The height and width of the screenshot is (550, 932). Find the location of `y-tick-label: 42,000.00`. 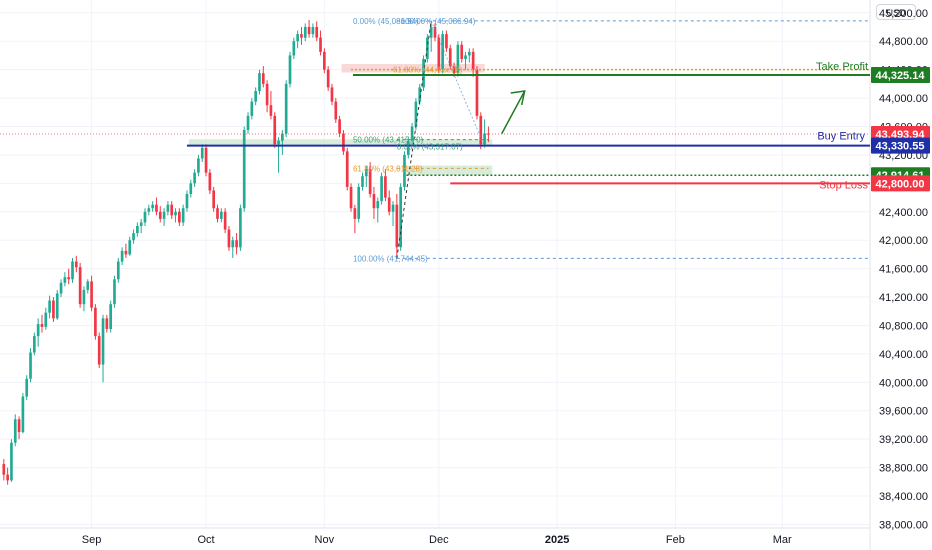

y-tick-label: 42,000.00 is located at coordinates (903, 241).